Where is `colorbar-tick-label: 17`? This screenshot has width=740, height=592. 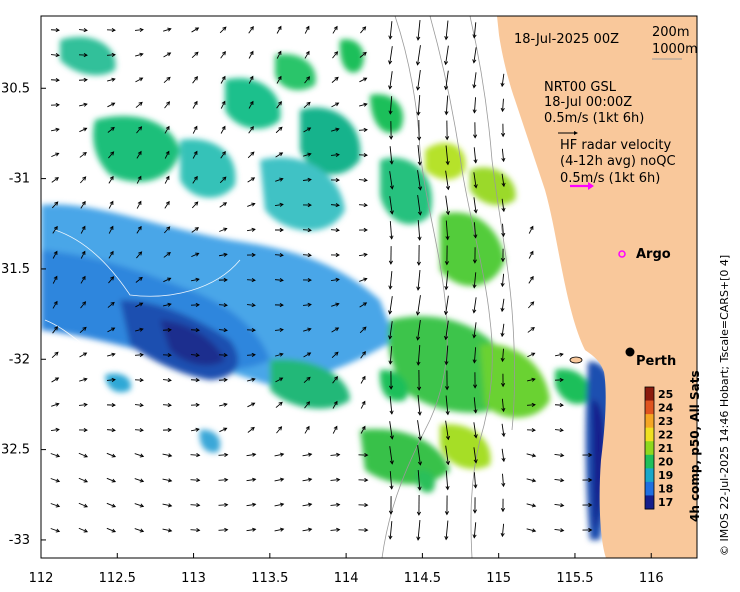
colorbar-tick-label: 17 is located at coordinates (665, 502).